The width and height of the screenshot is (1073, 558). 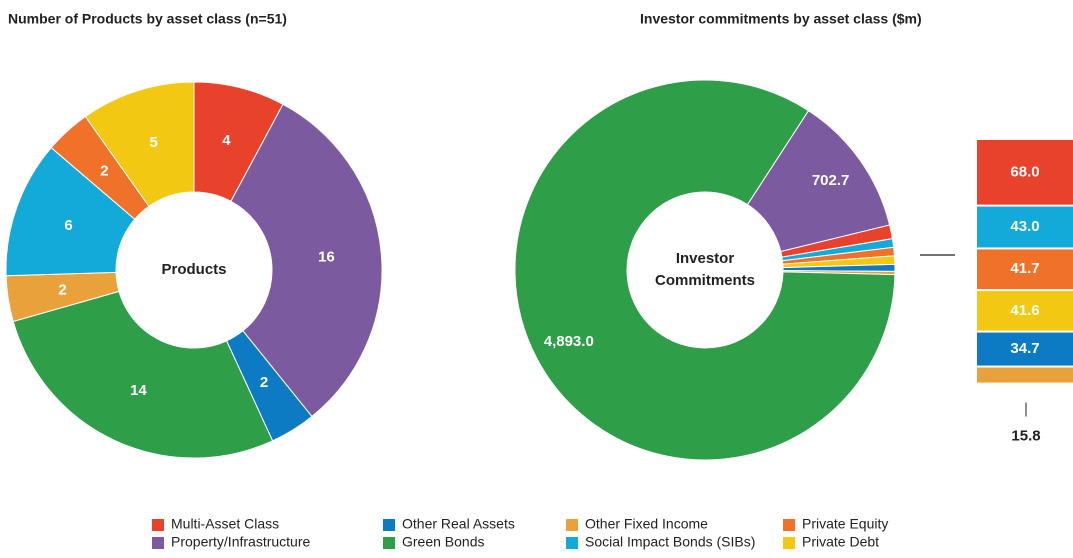 What do you see at coordinates (193, 269) in the screenshot?
I see `center-label: Products` at bounding box center [193, 269].